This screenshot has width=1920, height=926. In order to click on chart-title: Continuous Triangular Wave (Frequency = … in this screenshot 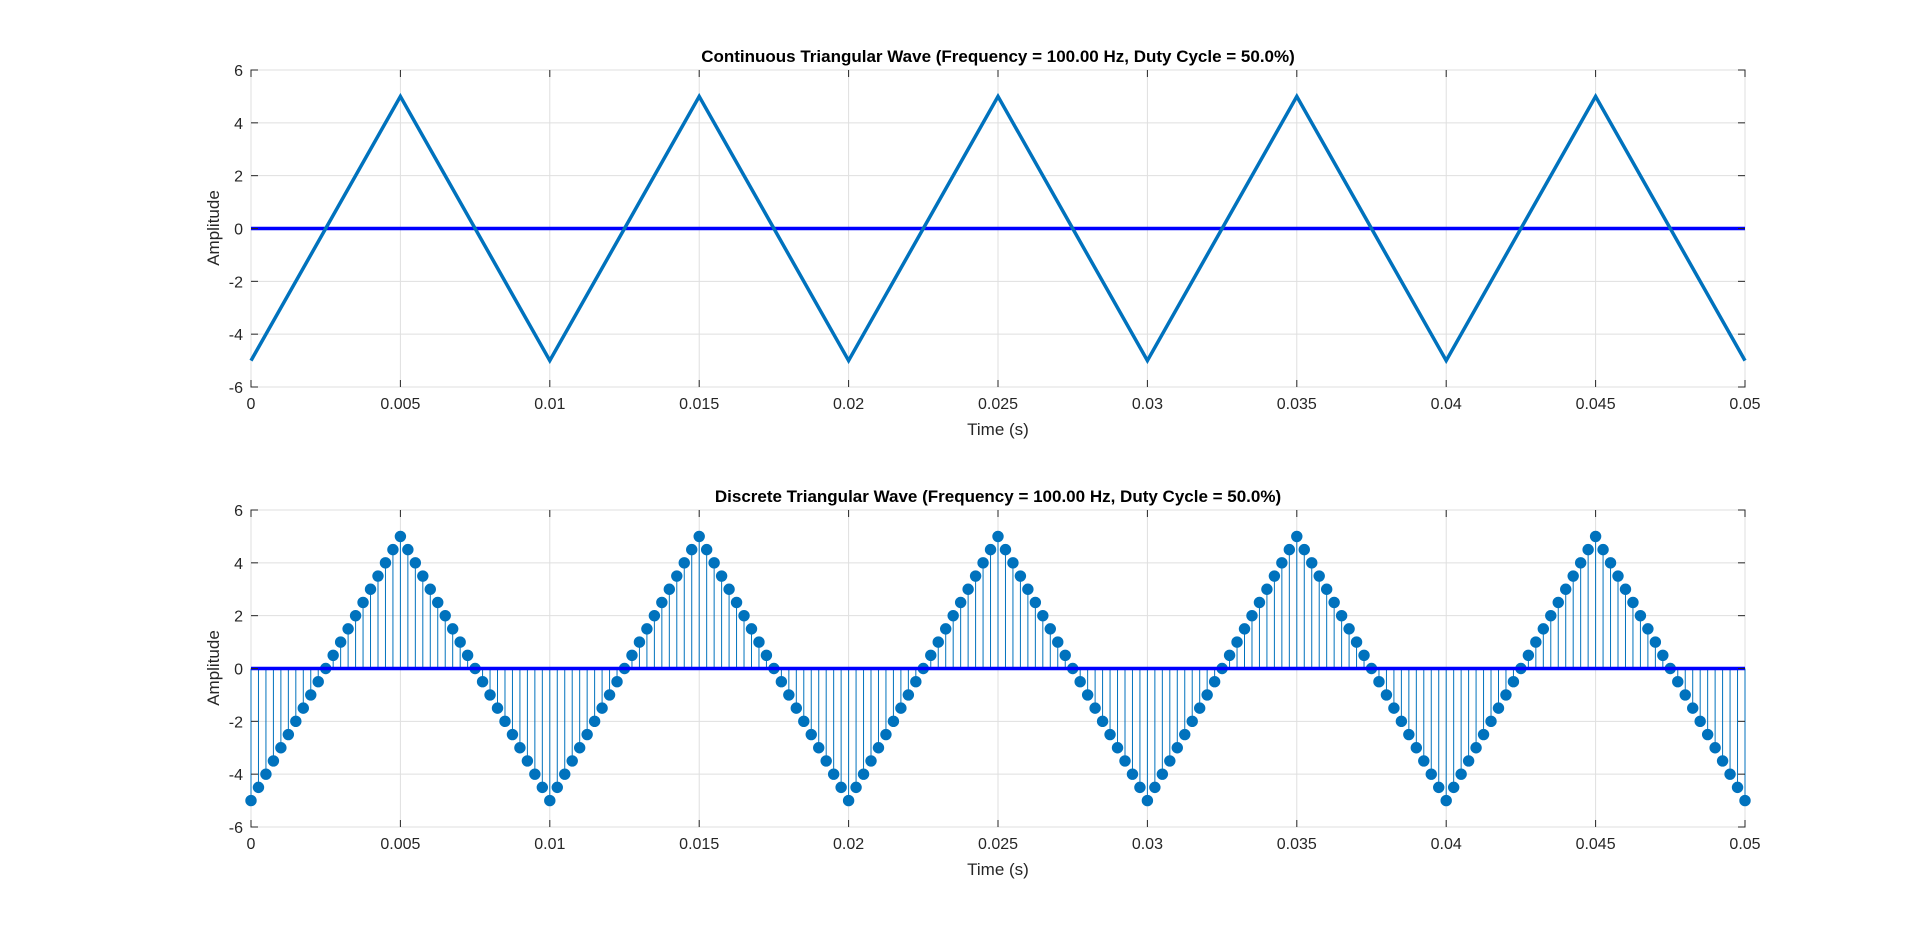, I will do `click(998, 56)`.